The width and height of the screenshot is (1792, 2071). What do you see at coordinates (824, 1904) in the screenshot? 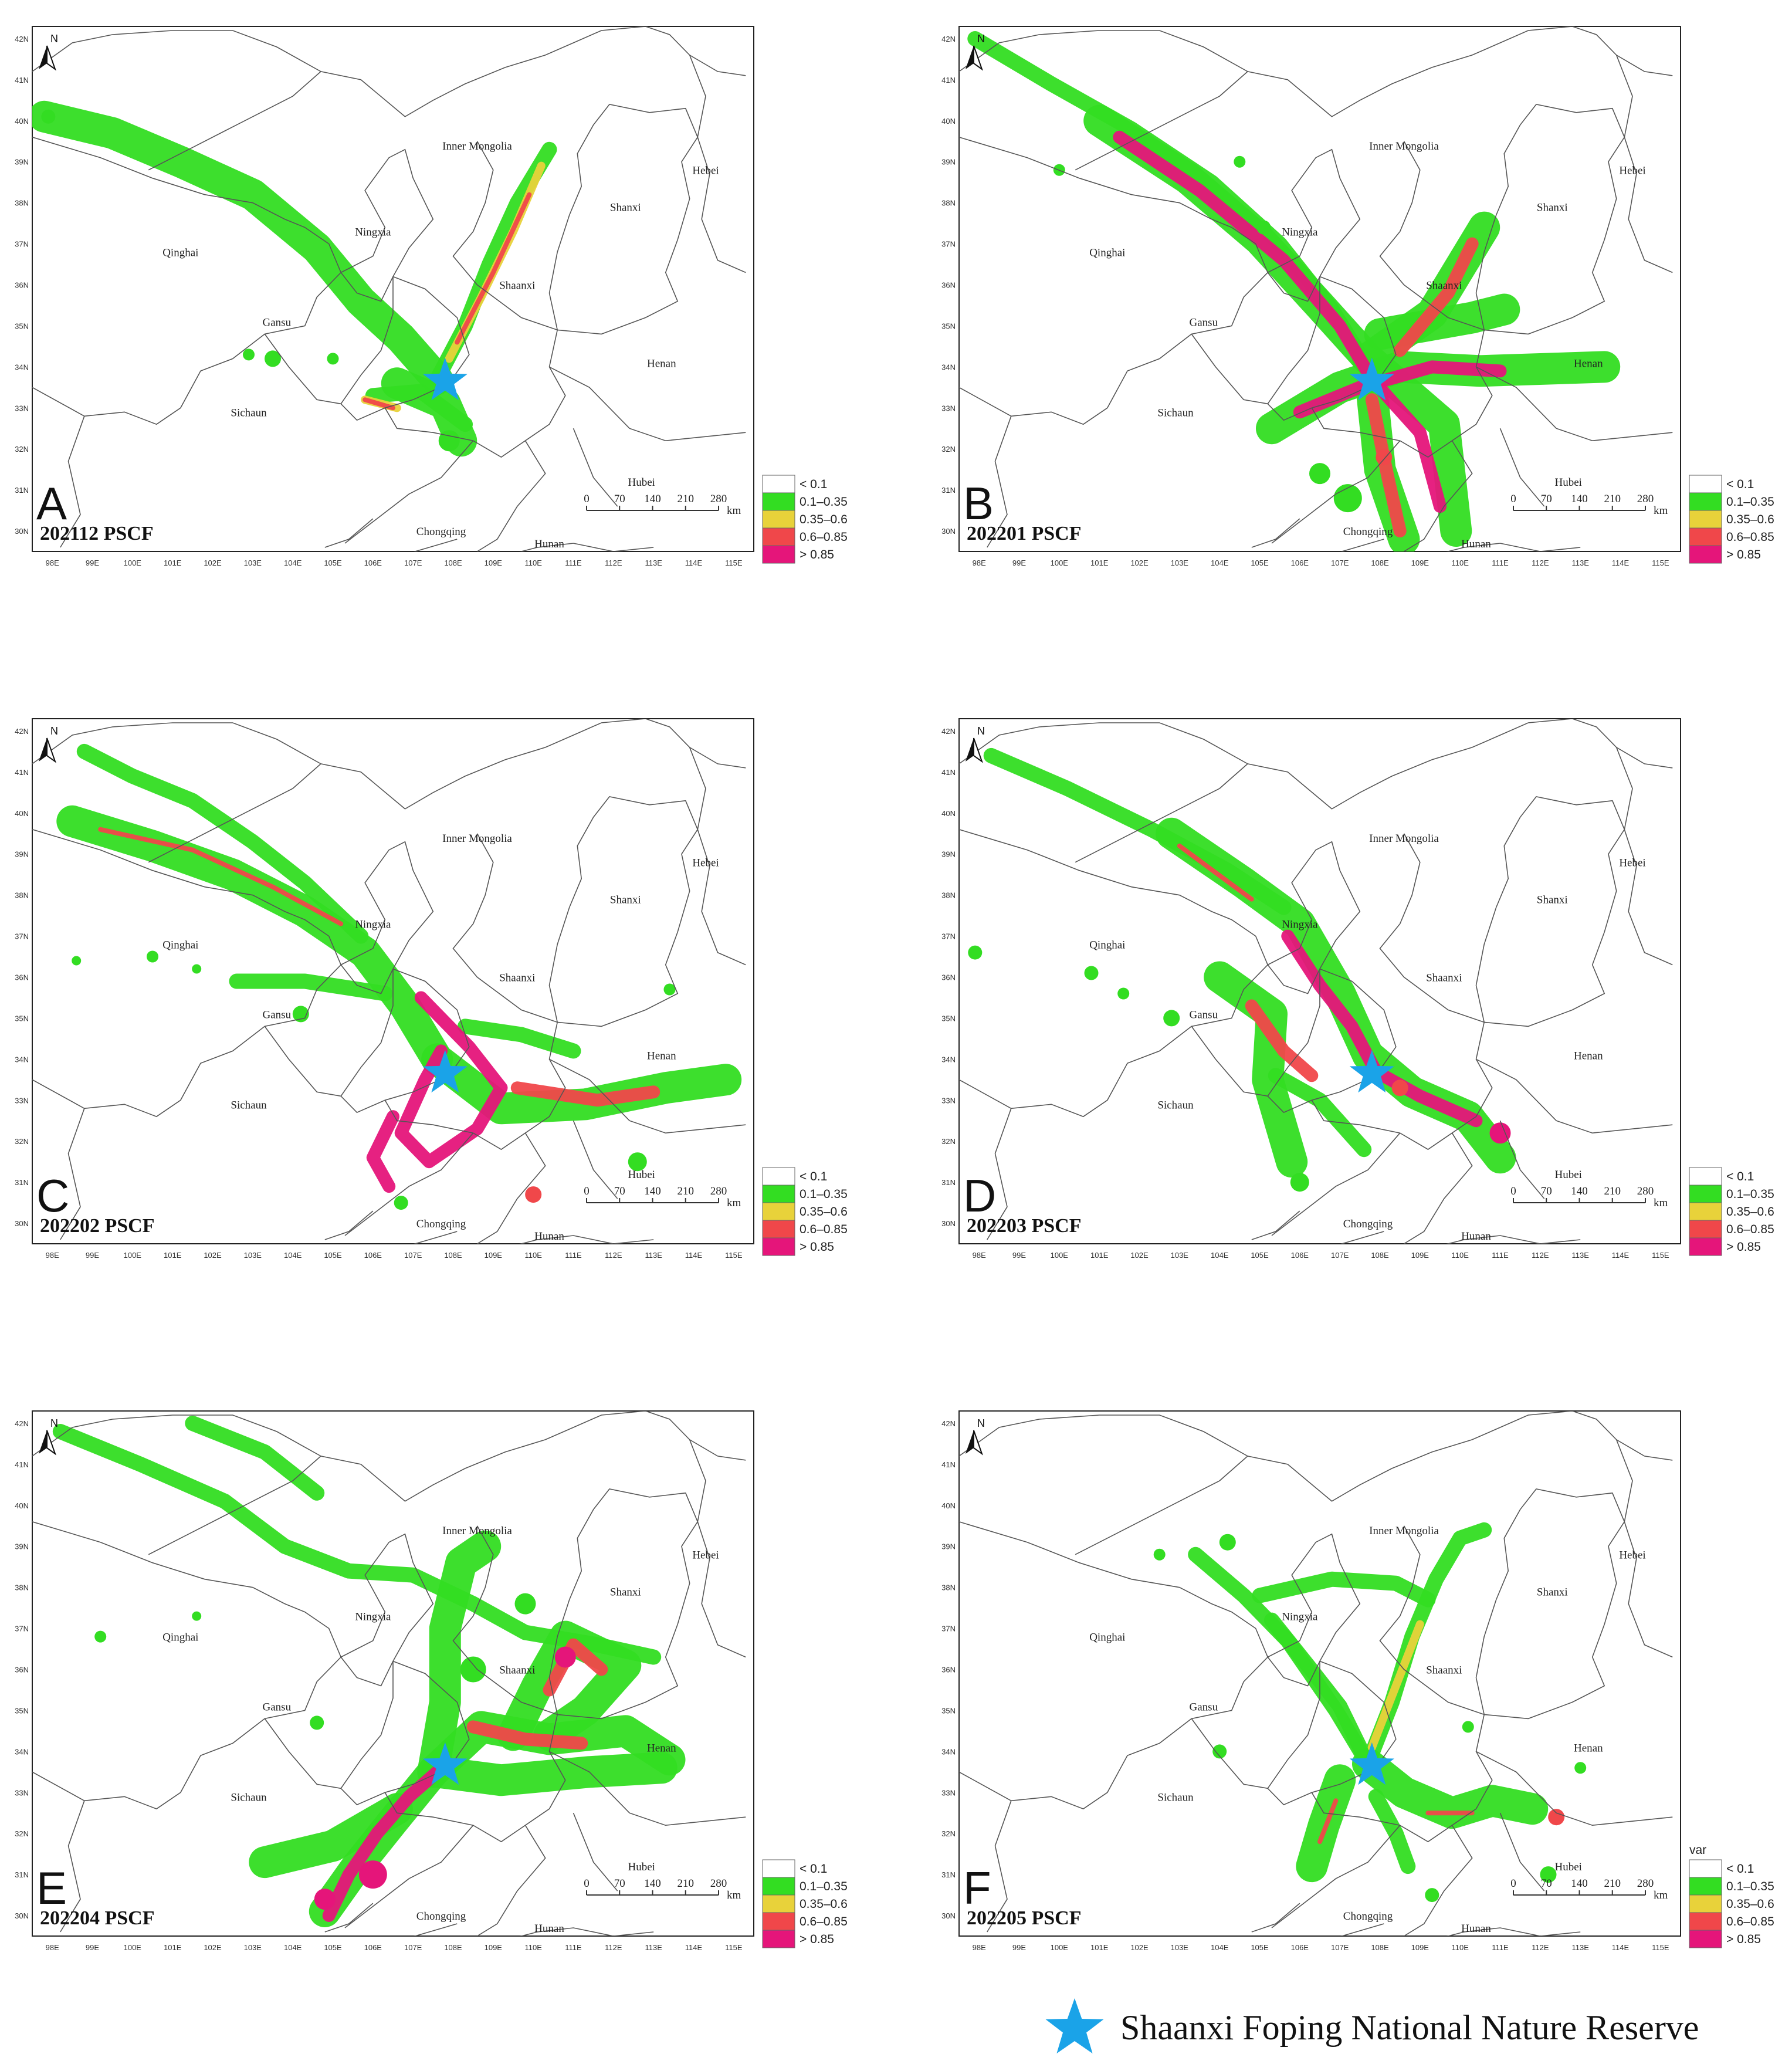
I see `legend-item-label: 0.35–0.6` at bounding box center [824, 1904].